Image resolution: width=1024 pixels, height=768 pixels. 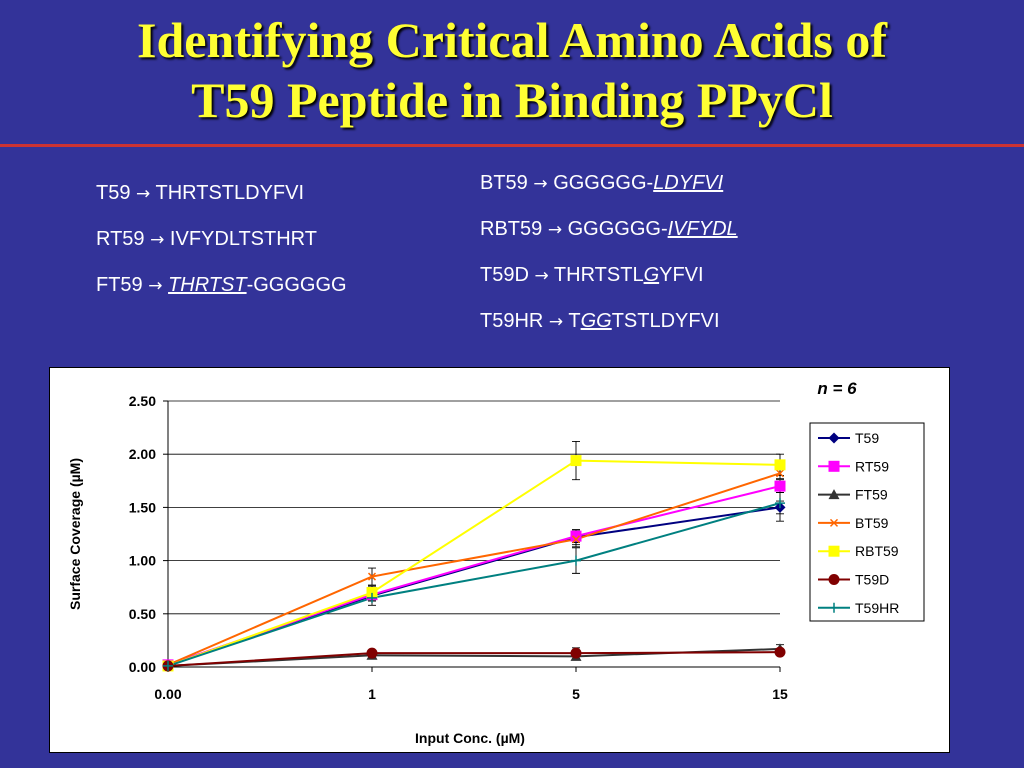 I want to click on peptide-name: RT59, so click(x=120, y=239).